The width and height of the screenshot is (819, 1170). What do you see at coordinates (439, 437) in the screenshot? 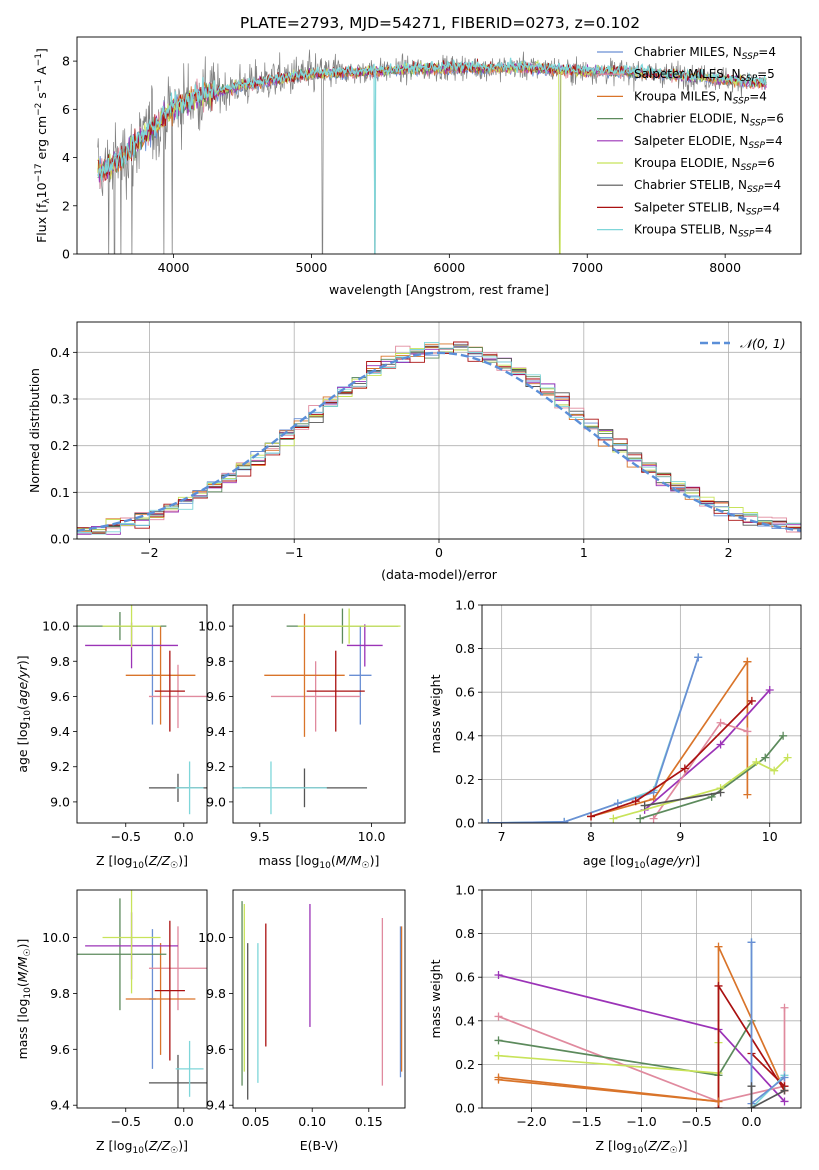
I see `residual-histogram` at bounding box center [439, 437].